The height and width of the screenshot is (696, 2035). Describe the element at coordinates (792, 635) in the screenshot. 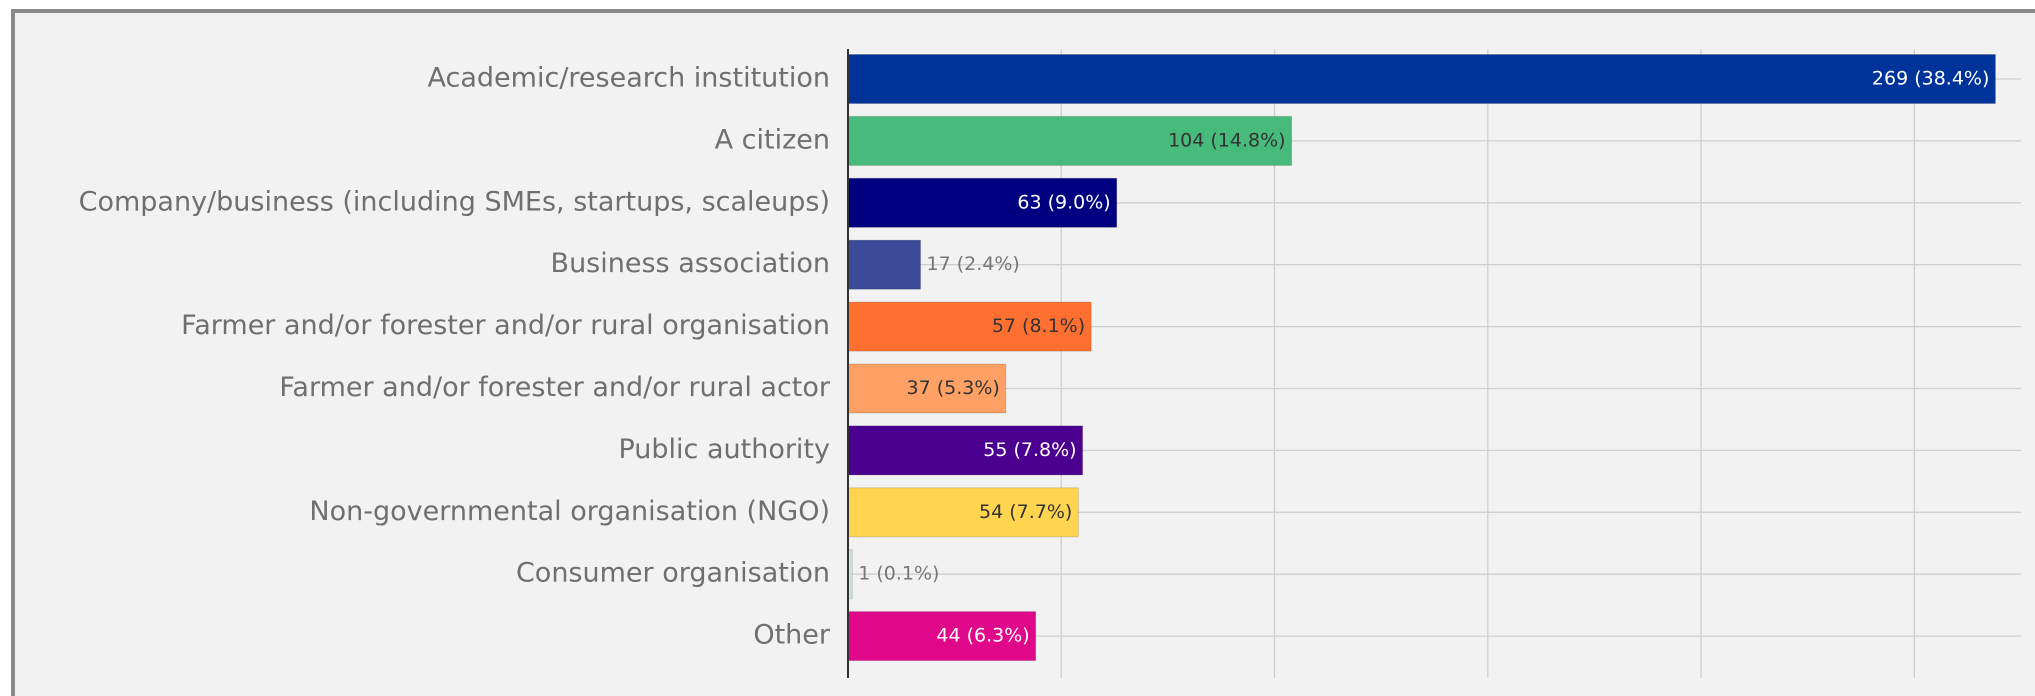

I see `category-label: Other` at that location.